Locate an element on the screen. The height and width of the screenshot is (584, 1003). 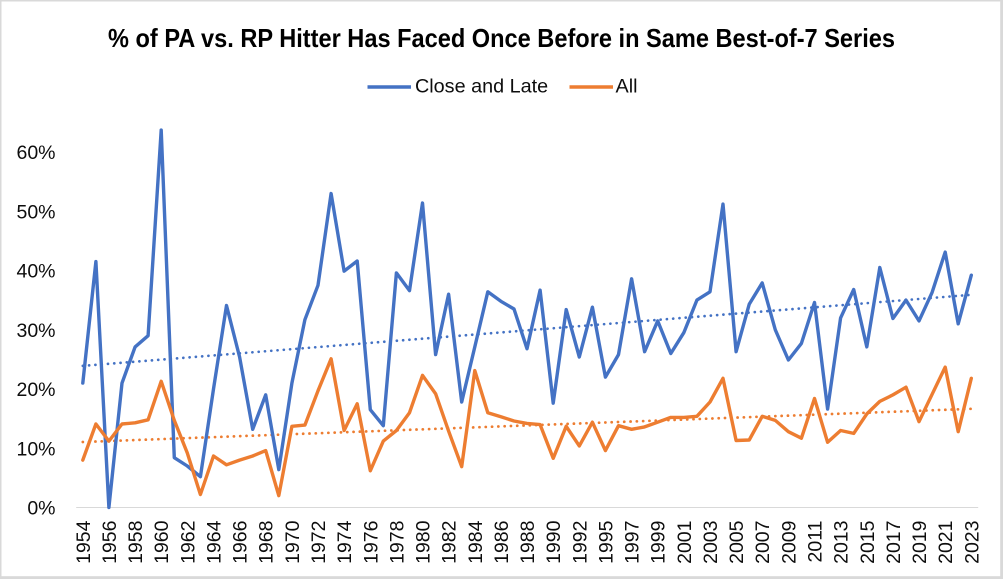
svg-text: 1962 is located at coordinates (188, 542).